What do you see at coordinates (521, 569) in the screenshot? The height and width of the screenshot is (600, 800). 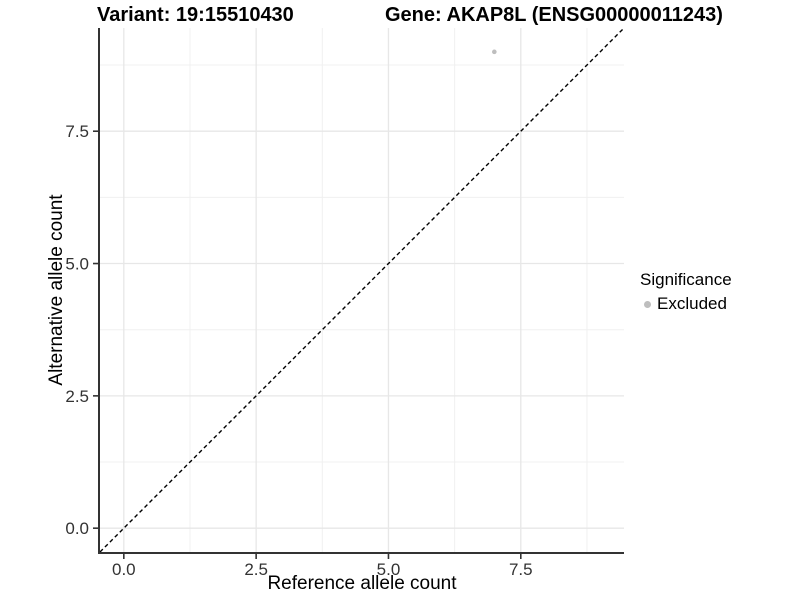 I see `x-tick-label: 7.5` at bounding box center [521, 569].